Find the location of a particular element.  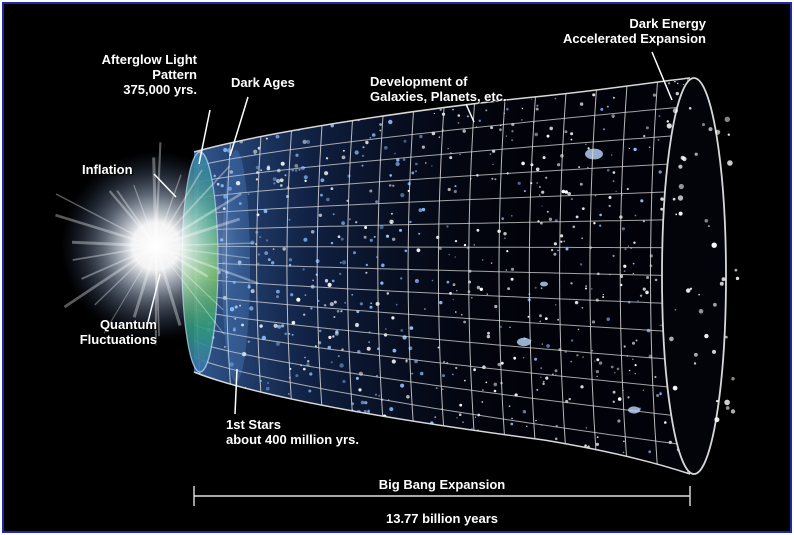

dark-ages-label: Dark Ages is located at coordinates (263, 82).